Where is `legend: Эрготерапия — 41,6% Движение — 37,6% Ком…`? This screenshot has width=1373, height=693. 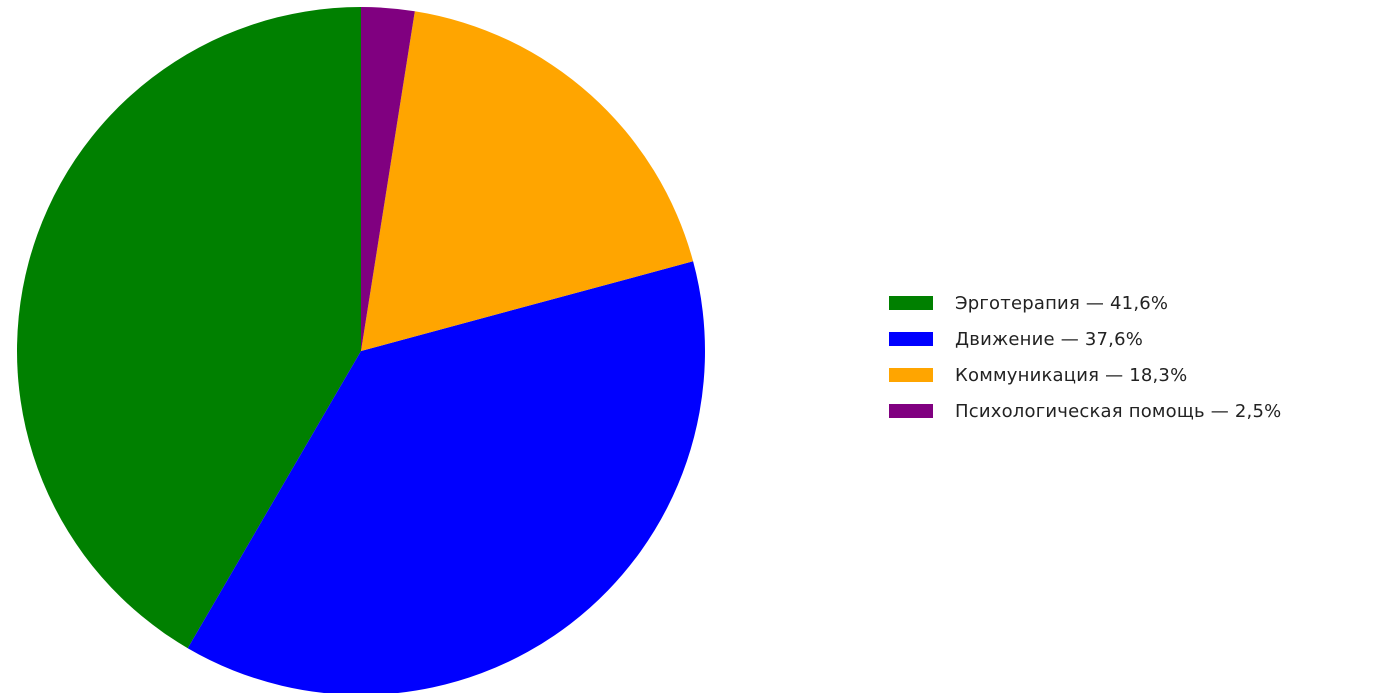 legend: Эрготерапия — 41,6% Движение — 37,6% Ком… is located at coordinates (1085, 357).